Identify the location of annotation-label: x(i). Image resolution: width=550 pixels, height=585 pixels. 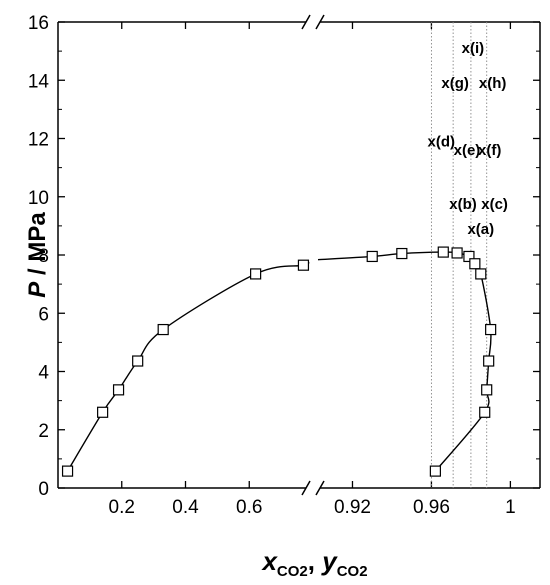
(473, 48).